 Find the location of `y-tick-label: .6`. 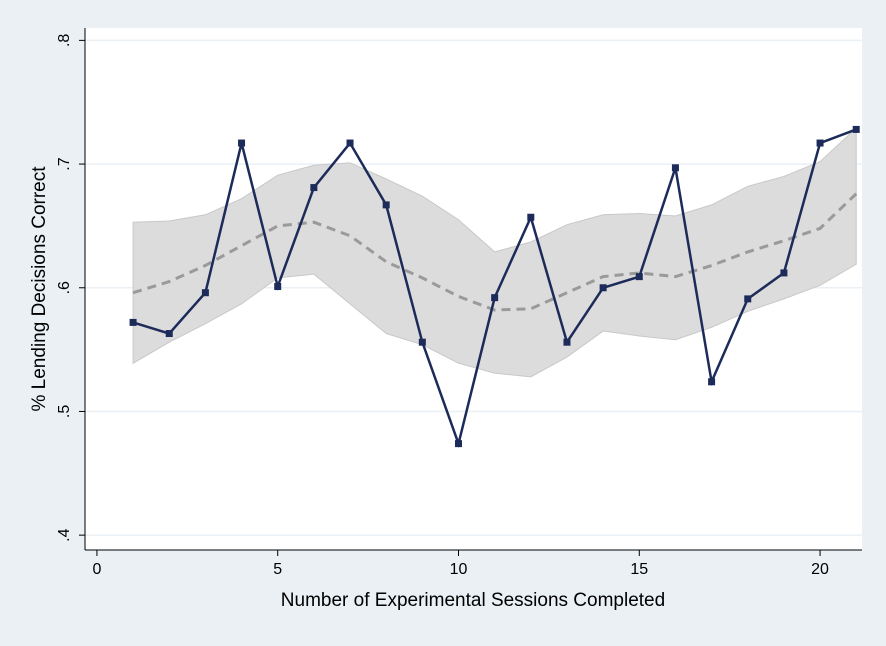

y-tick-label: .6 is located at coordinates (64, 287).